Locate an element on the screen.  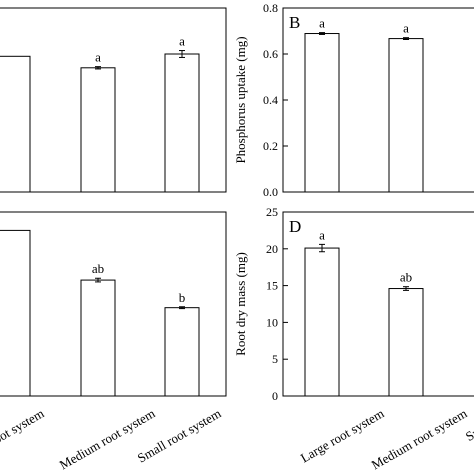
significance-letter: b is located at coordinates (182, 297).